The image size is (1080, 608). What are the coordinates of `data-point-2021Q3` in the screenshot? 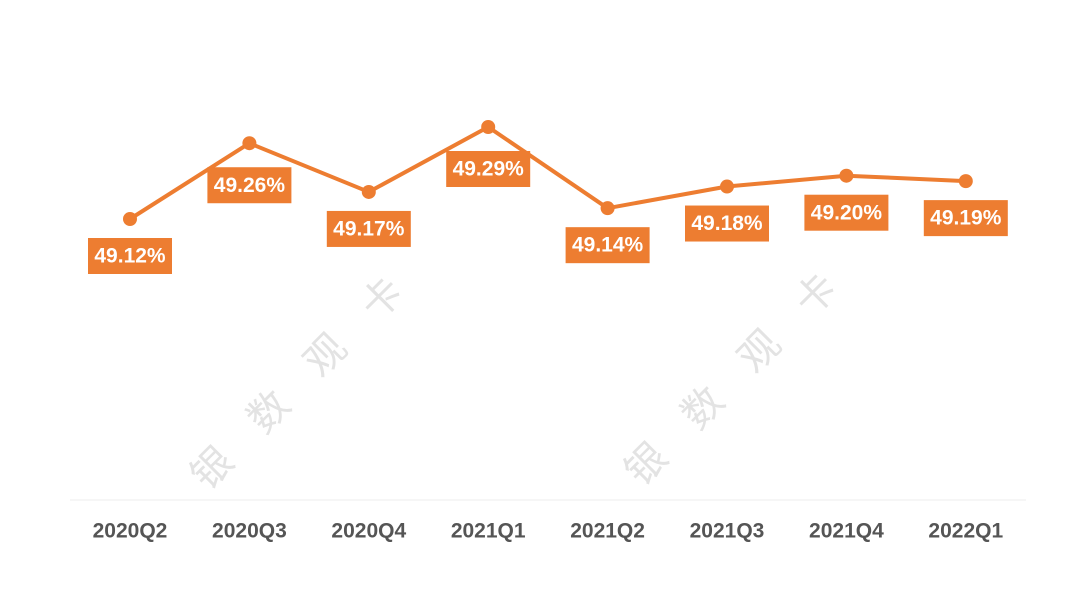 It's located at (727, 186).